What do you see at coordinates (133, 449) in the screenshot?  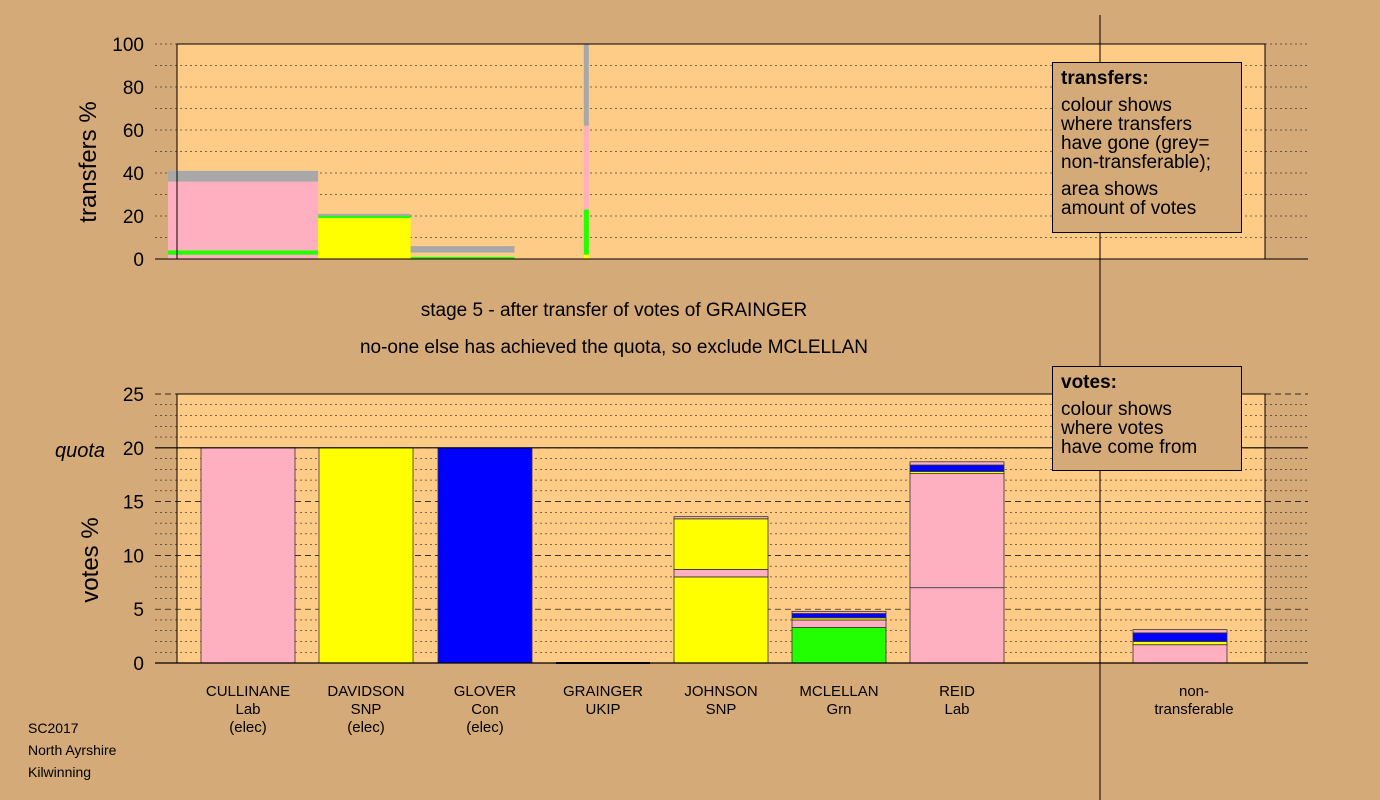 I see `votes-y-tick-label: 20` at bounding box center [133, 449].